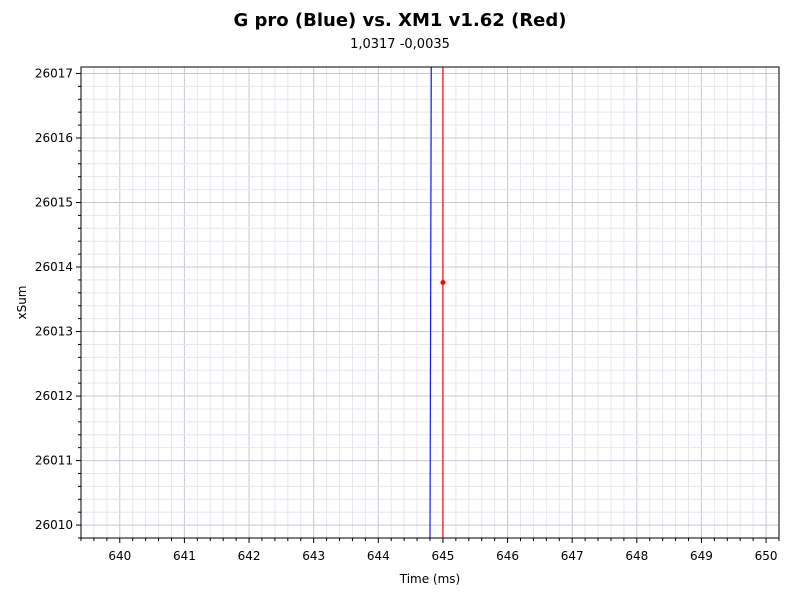  I want to click on x-tick-label: 643, so click(313, 556).